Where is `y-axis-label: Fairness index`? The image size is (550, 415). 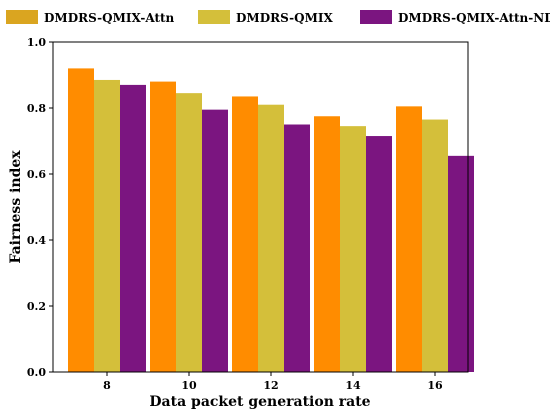 y-axis-label: Fairness index is located at coordinates (16, 207).